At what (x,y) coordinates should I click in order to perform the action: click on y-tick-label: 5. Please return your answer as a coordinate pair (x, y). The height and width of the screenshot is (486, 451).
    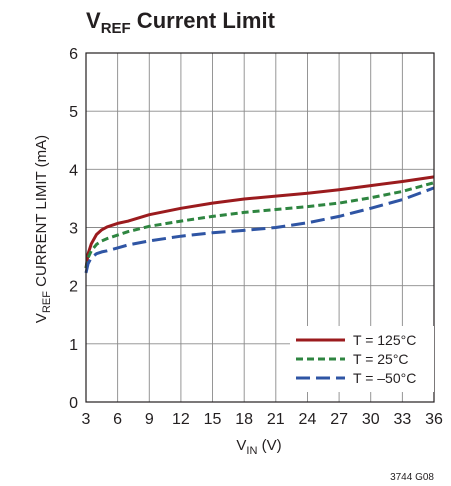
    Looking at the image, I should click on (73, 112).